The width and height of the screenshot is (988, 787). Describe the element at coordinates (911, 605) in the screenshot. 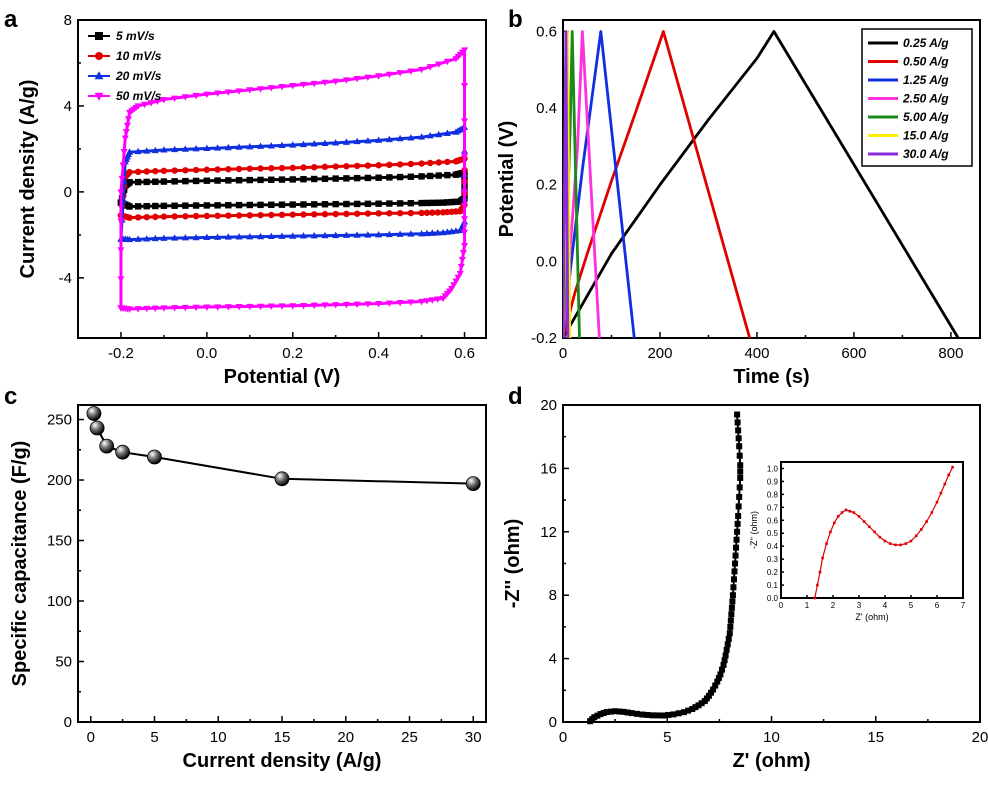

I see `x-tick-label: 5` at that location.